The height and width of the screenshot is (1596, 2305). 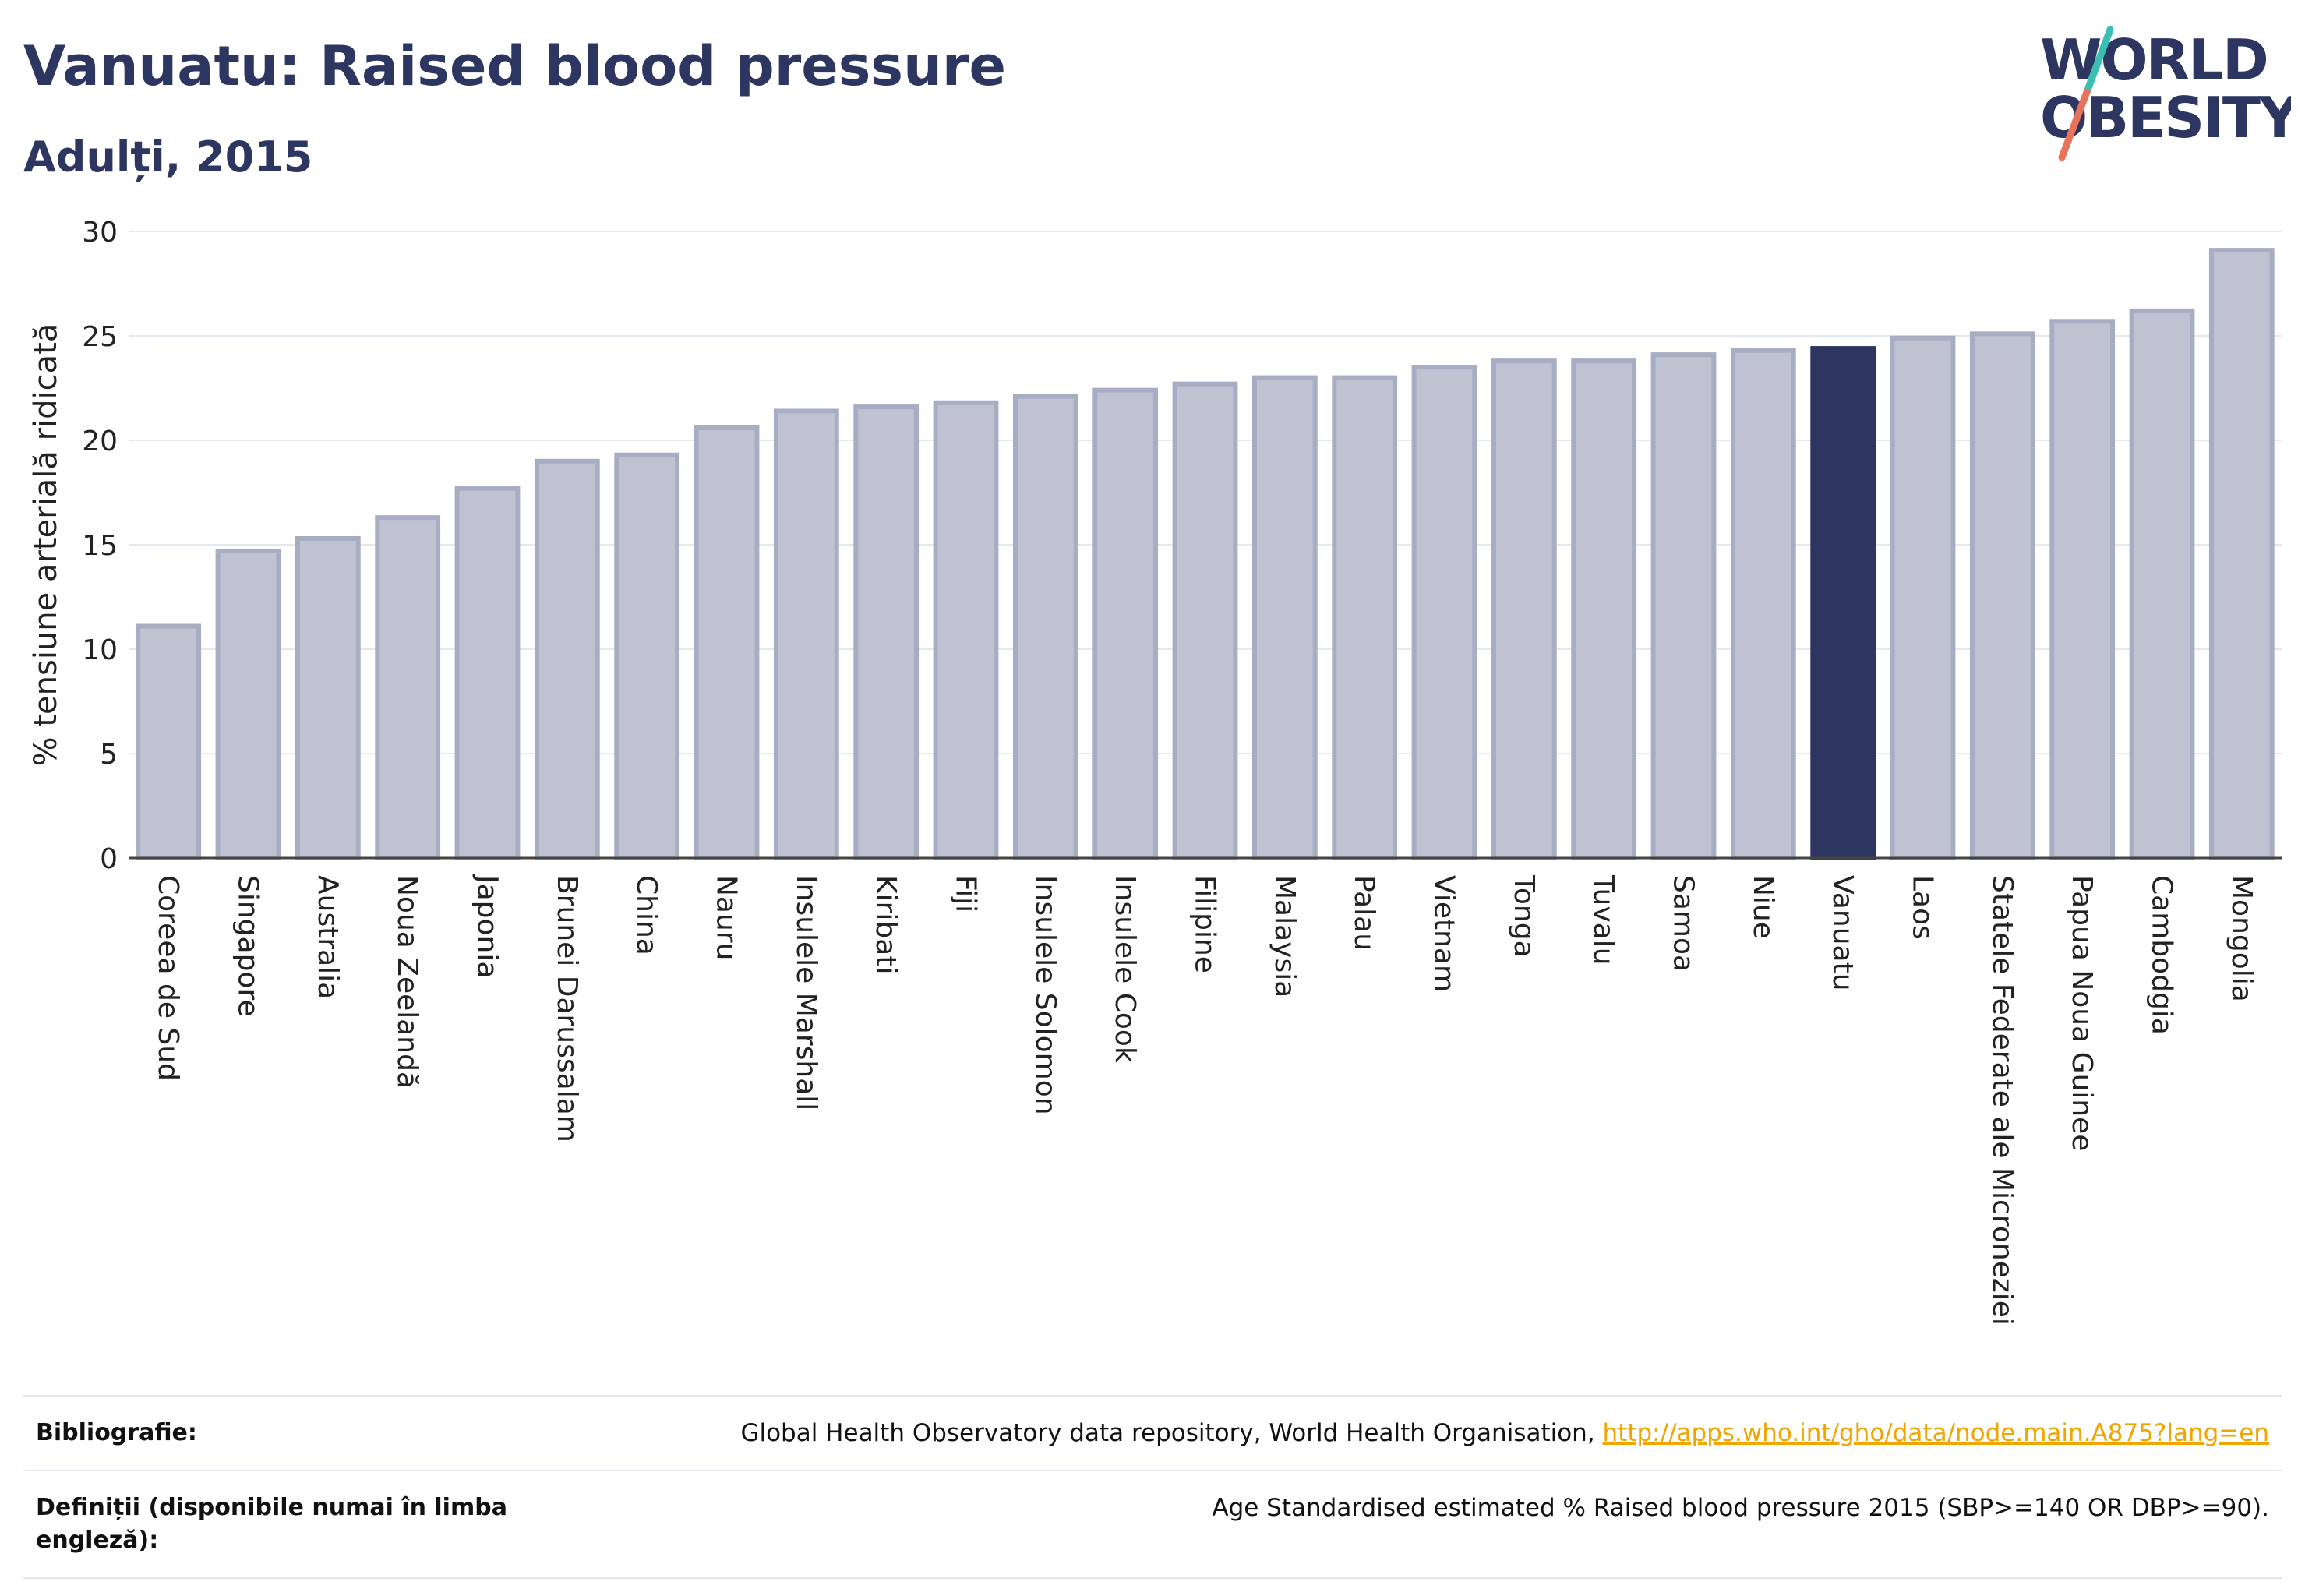 I want to click on bar-fiji, so click(x=966, y=630).